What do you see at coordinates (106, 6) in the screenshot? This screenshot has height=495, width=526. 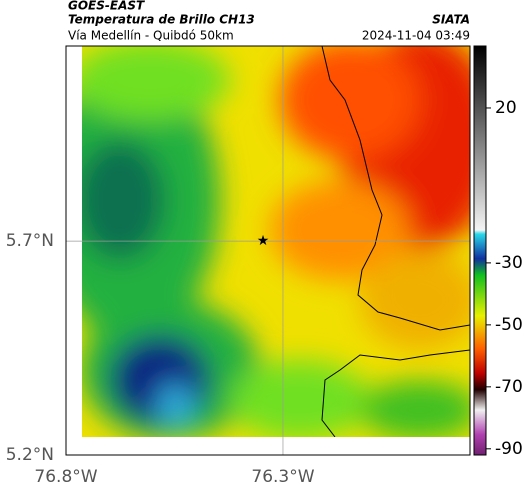 I see `product: GOES-EAST` at bounding box center [106, 6].